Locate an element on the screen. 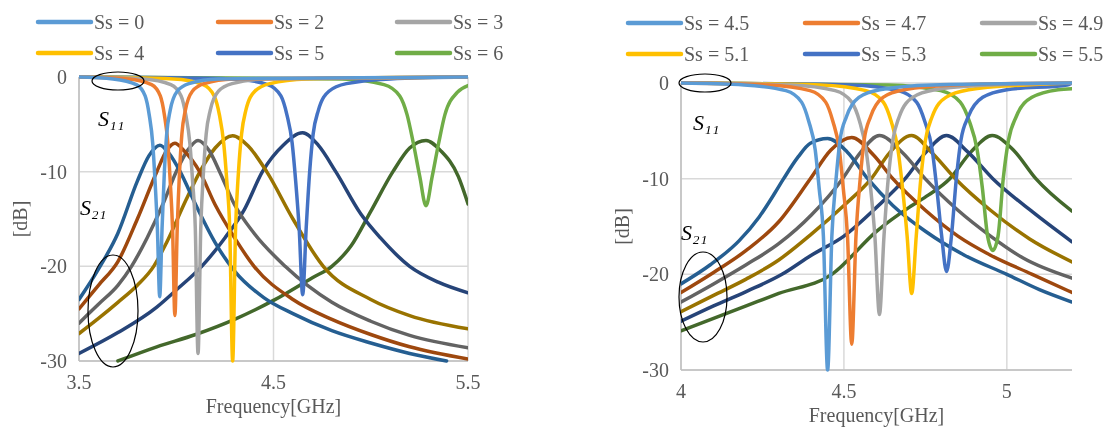 Image resolution: width=1117 pixels, height=429 pixels. legend-label: Ss = 4.7 is located at coordinates (894, 23).